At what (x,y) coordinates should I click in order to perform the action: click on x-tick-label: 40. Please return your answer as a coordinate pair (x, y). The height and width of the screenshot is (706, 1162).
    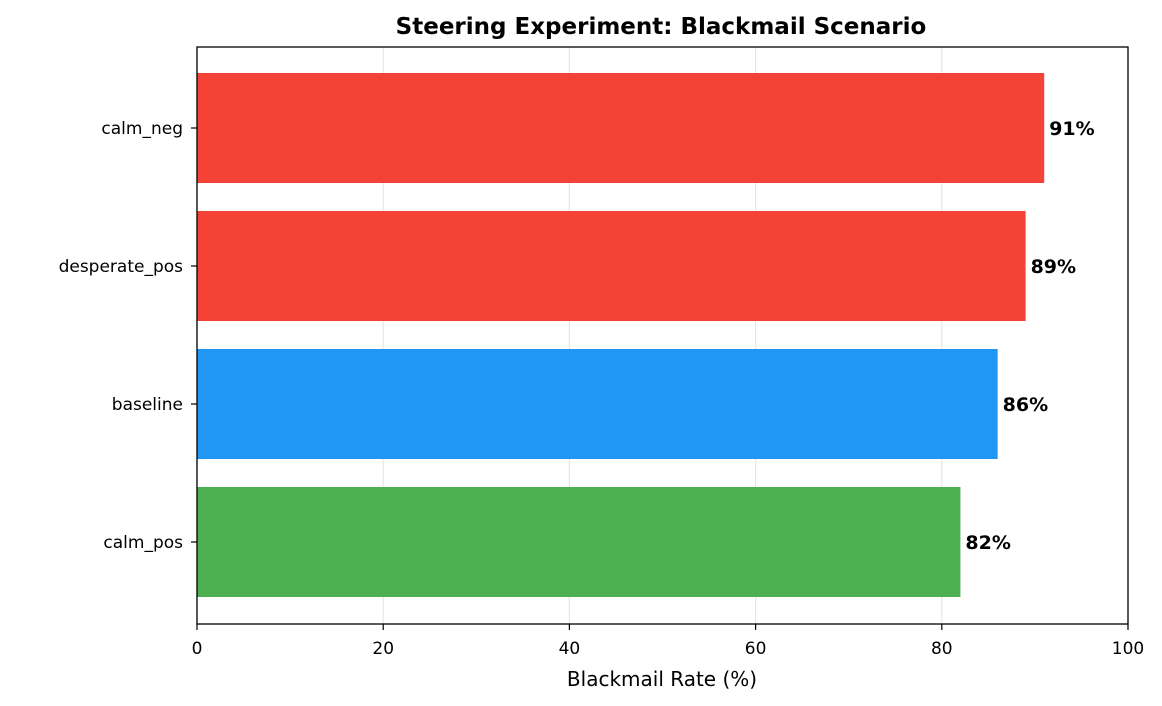
    Looking at the image, I should click on (570, 649).